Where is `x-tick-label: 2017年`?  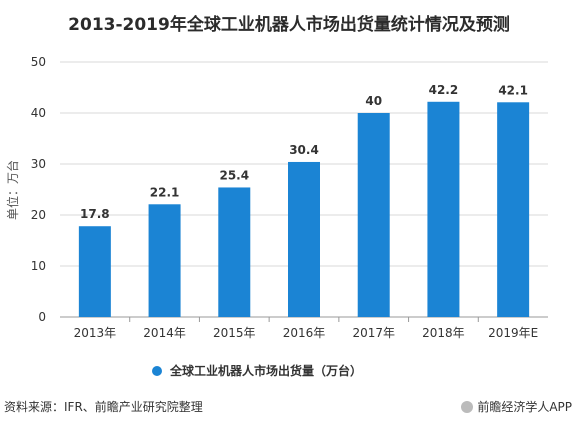
x-tick-label: 2017年 is located at coordinates (373, 333).